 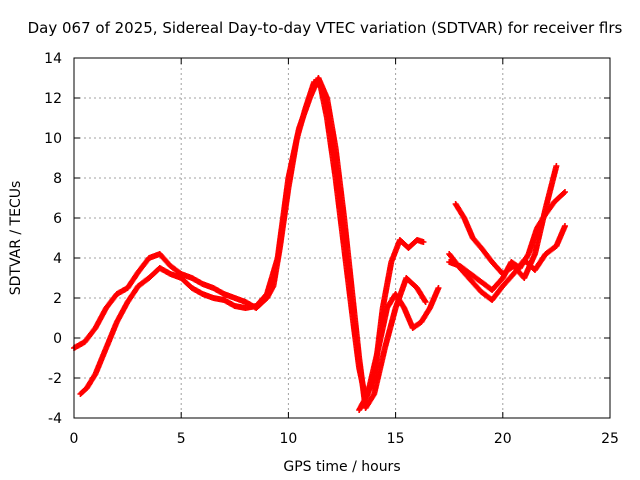 I want to click on y-tick-label: 0, so click(x=57, y=339).